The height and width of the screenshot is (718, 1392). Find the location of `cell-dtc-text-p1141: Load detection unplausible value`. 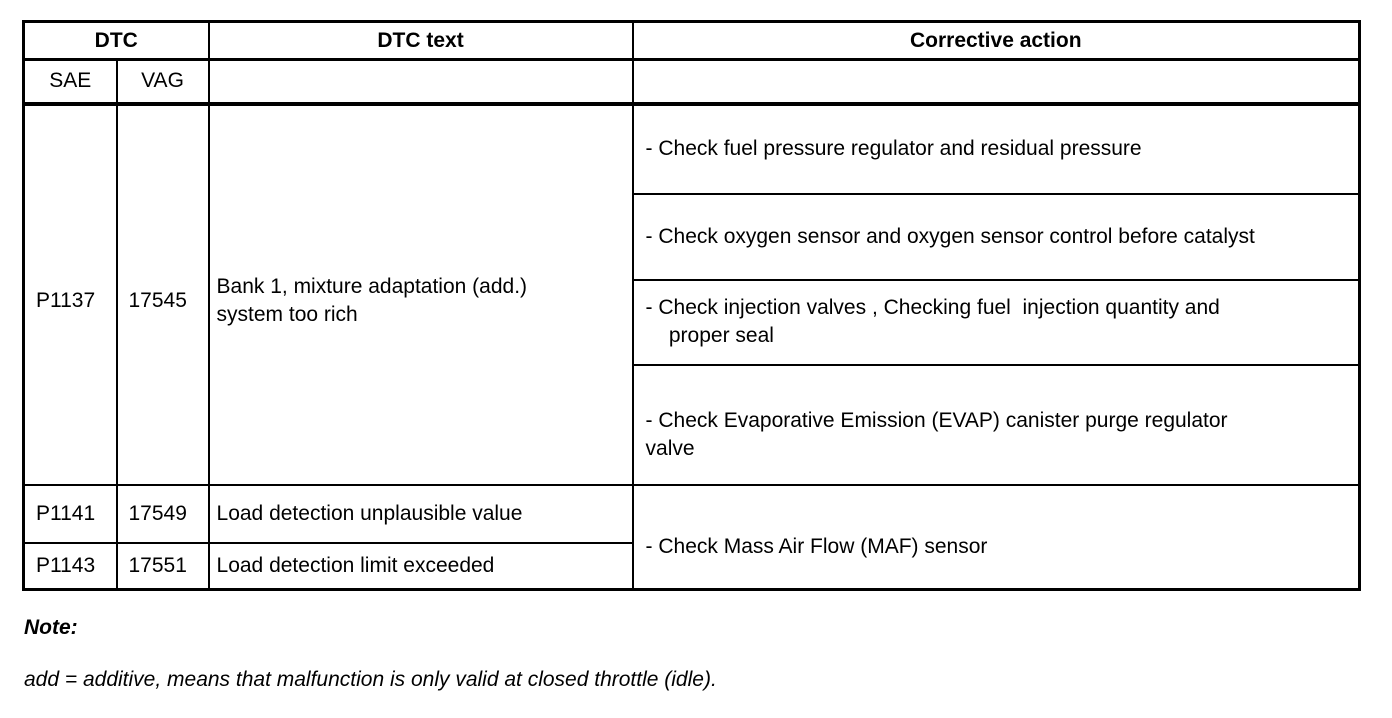

cell-dtc-text-p1141: Load detection unplausible value is located at coordinates (420, 513).